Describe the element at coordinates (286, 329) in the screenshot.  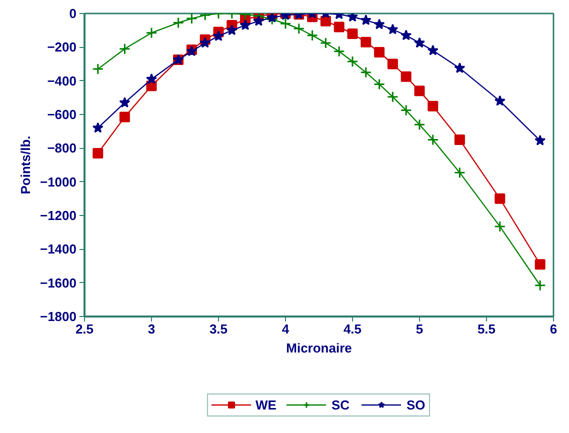
I see `x-tick-label: 4` at that location.